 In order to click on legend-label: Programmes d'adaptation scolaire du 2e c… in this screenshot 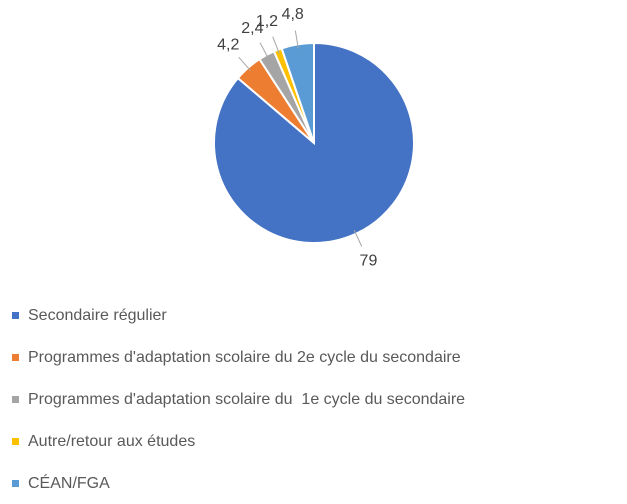, I will do `click(244, 357)`.